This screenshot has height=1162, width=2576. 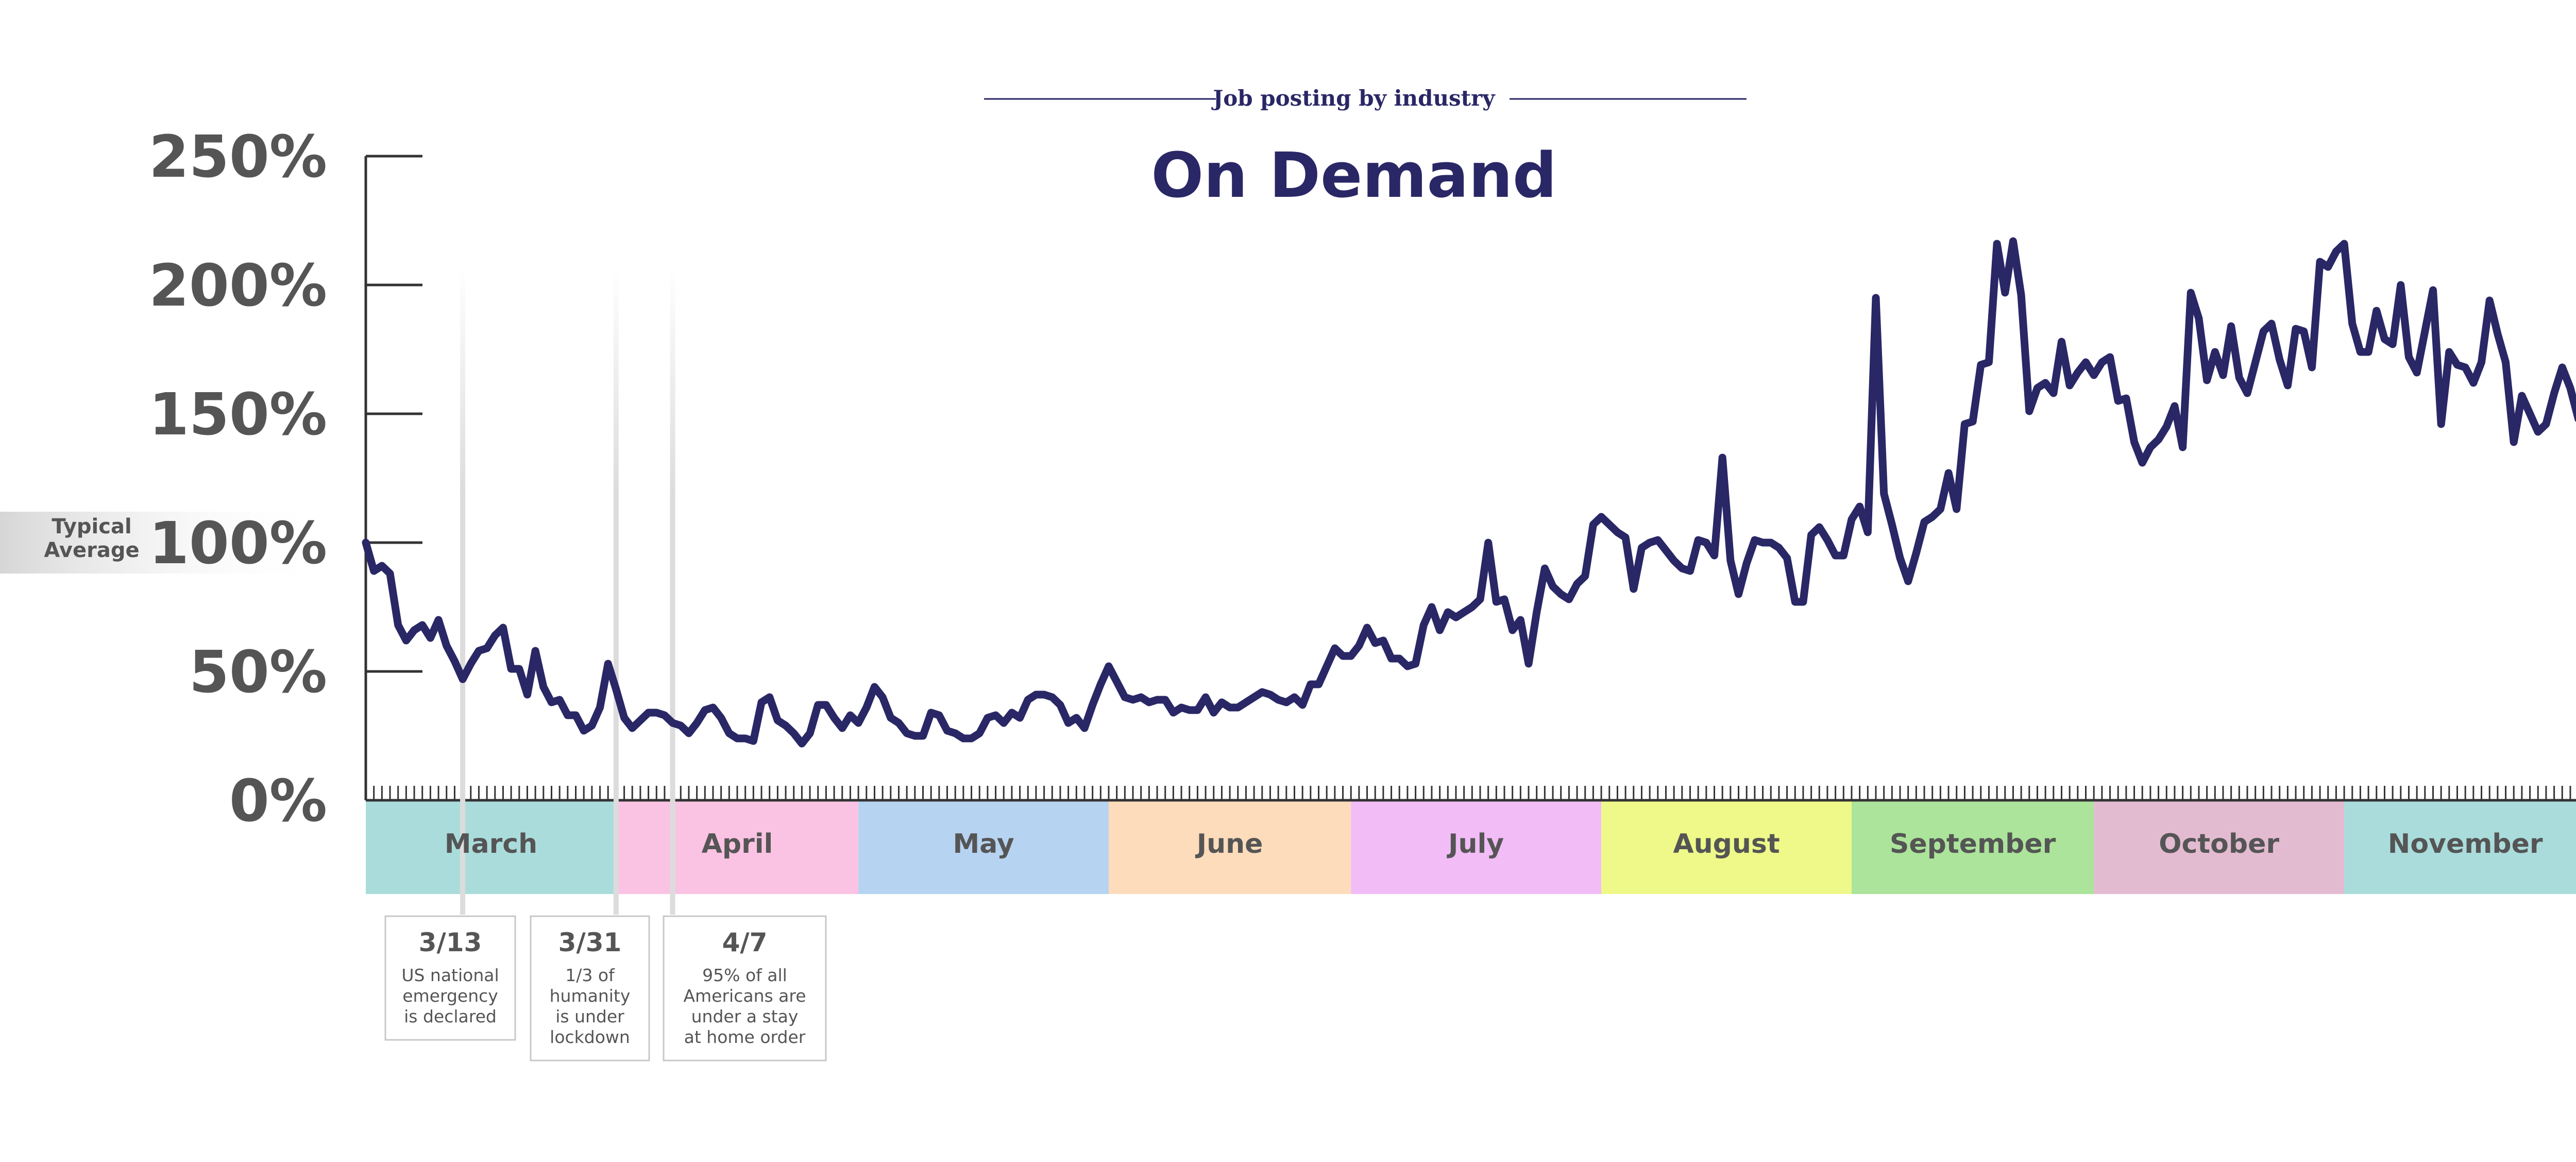 I want to click on month-band-september, so click(x=1972, y=847).